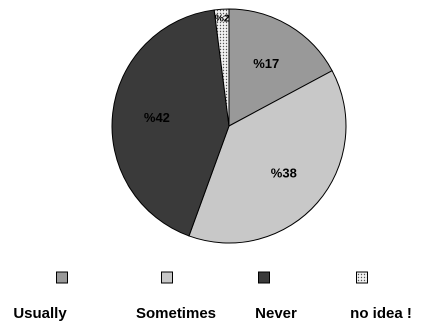  Describe the element at coordinates (264, 277) in the screenshot. I see `legend-swatch-never` at that location.